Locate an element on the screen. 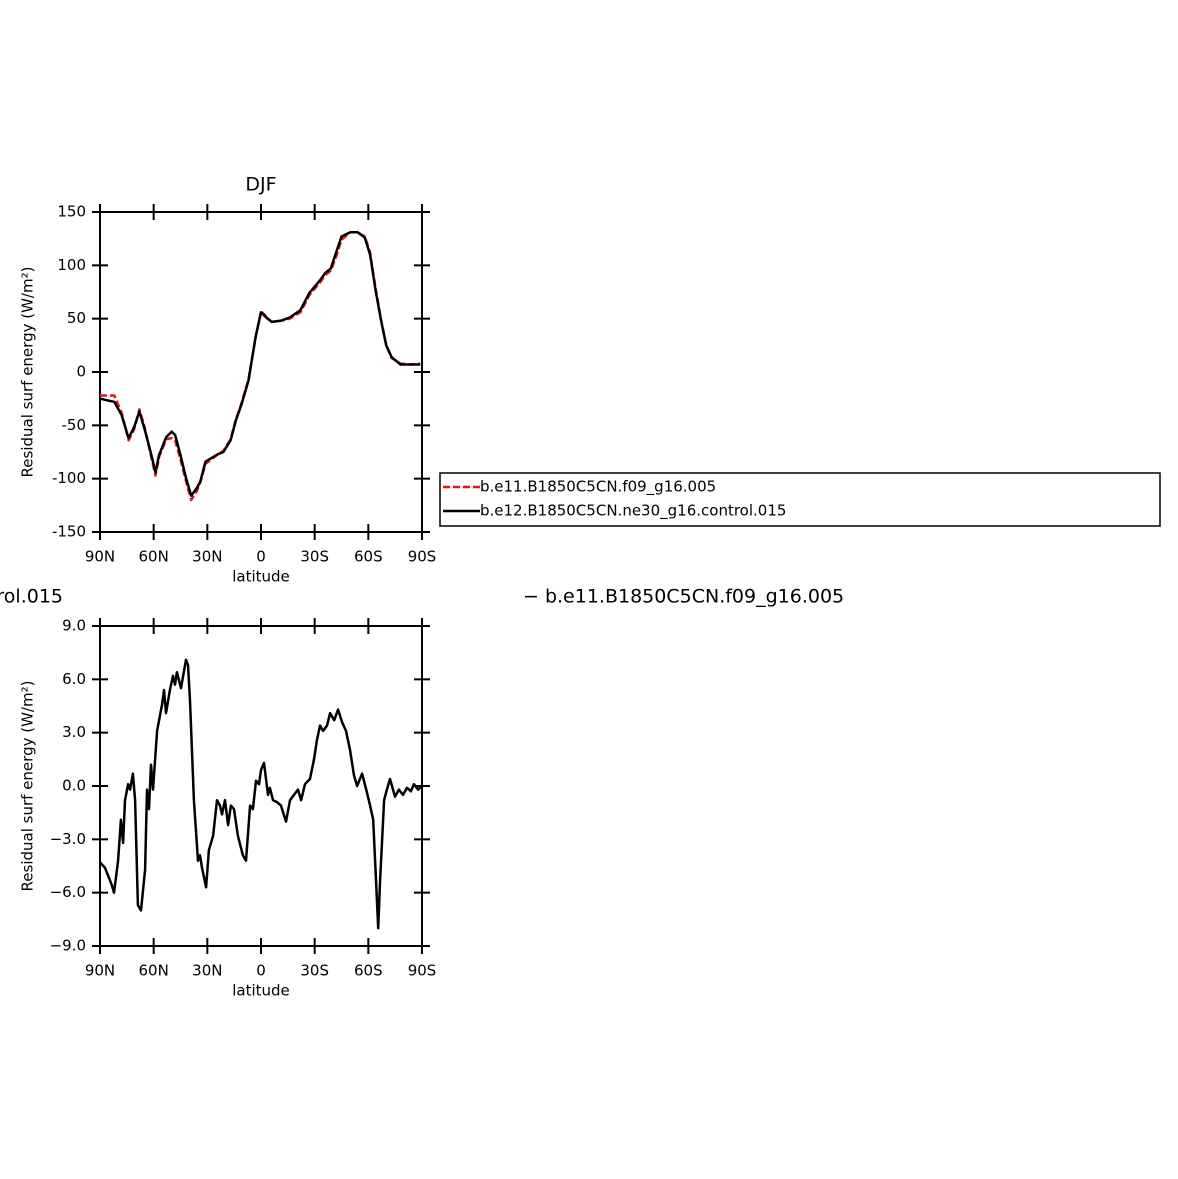 This screenshot has width=1178, height=1179. y-tick-label: 150 is located at coordinates (71, 212).